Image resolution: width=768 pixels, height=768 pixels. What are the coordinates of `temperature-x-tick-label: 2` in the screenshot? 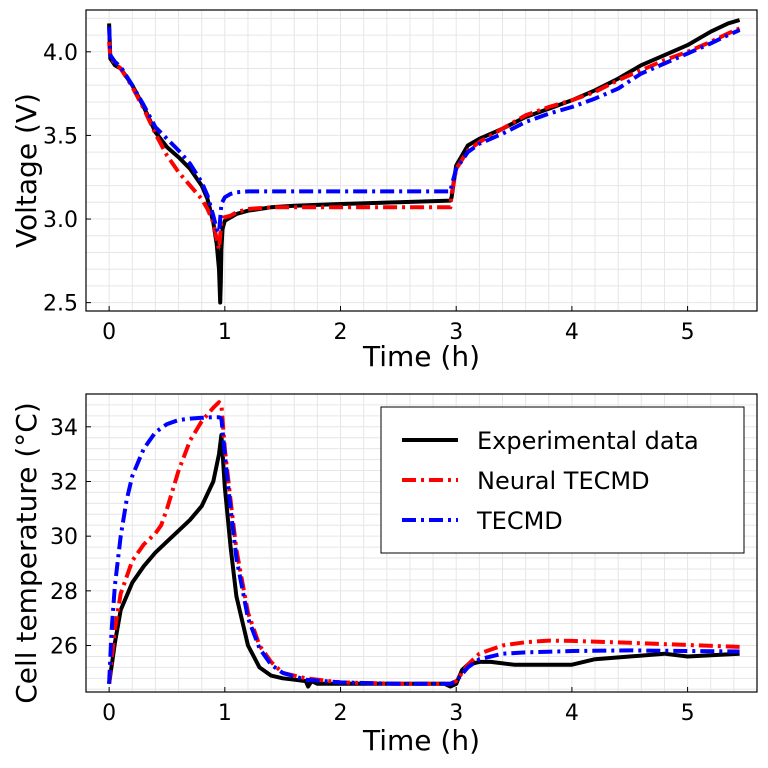 It's located at (341, 713).